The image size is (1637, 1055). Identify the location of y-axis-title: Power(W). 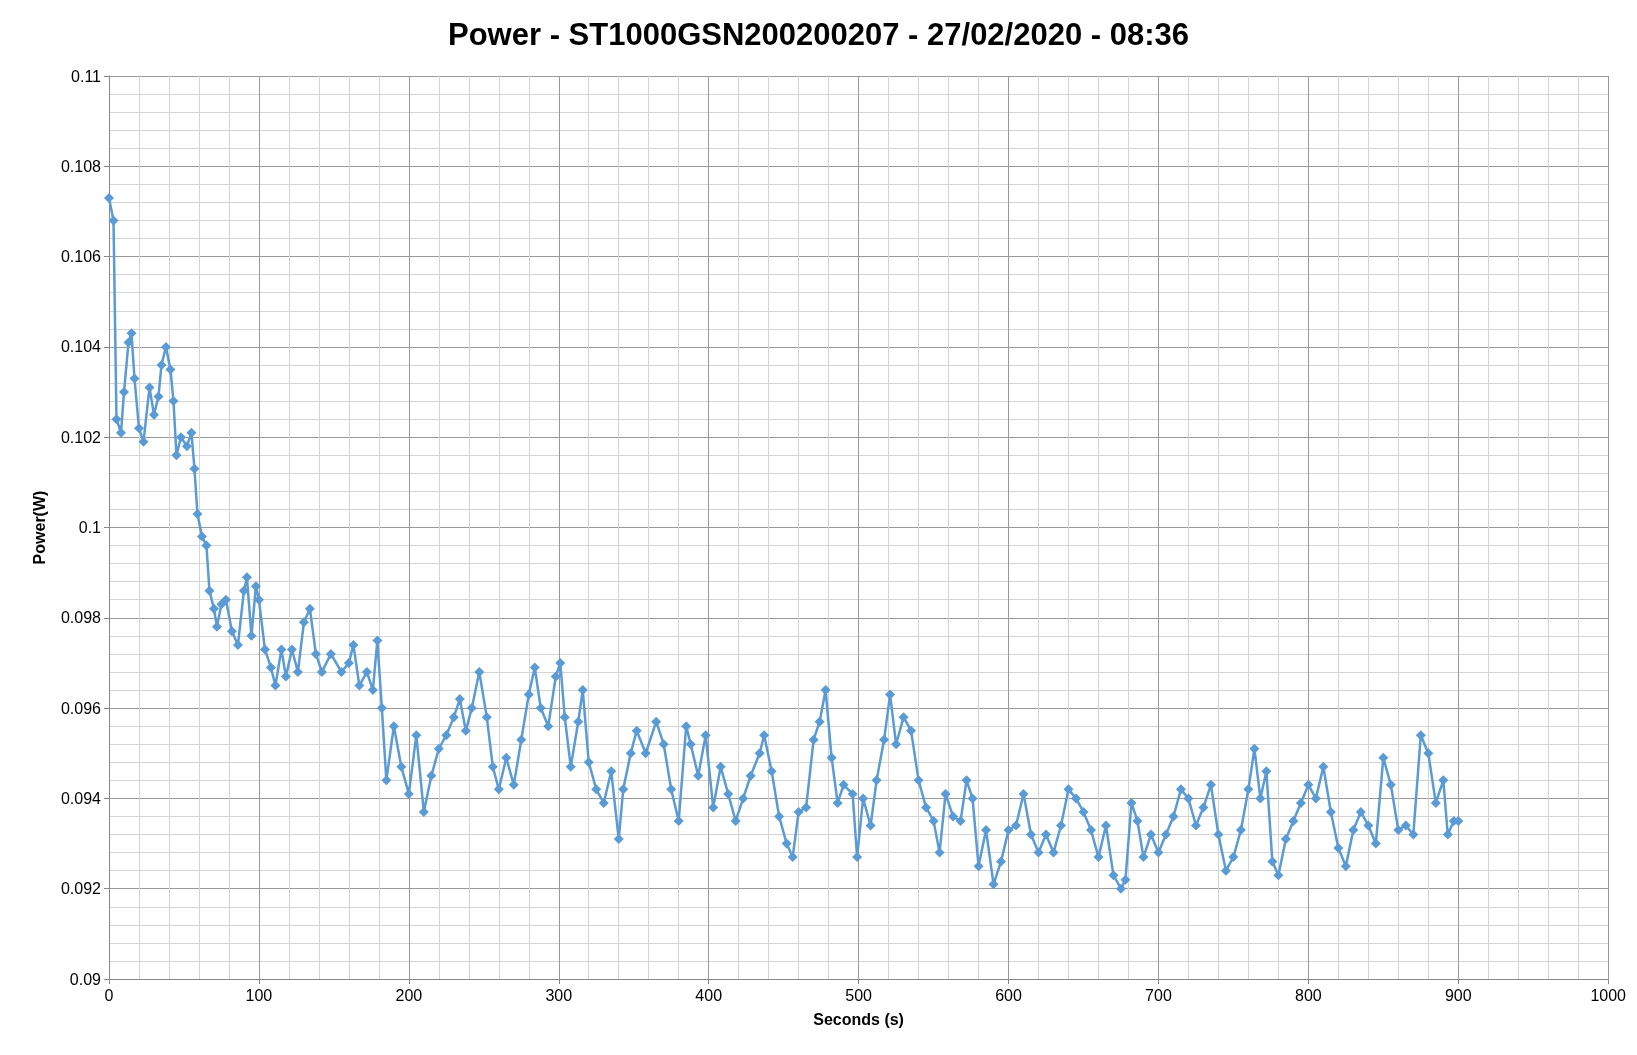
(39, 527).